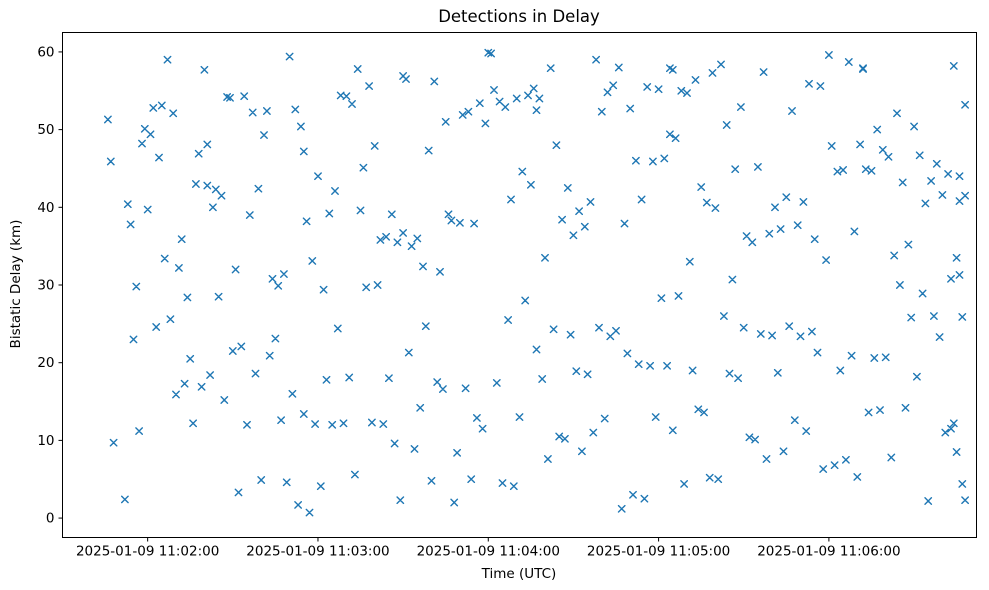 Image resolution: width=989 pixels, height=590 pixels. Describe the element at coordinates (488, 552) in the screenshot. I see `x-tick-label: 2025-01-09 11:04:00` at that location.